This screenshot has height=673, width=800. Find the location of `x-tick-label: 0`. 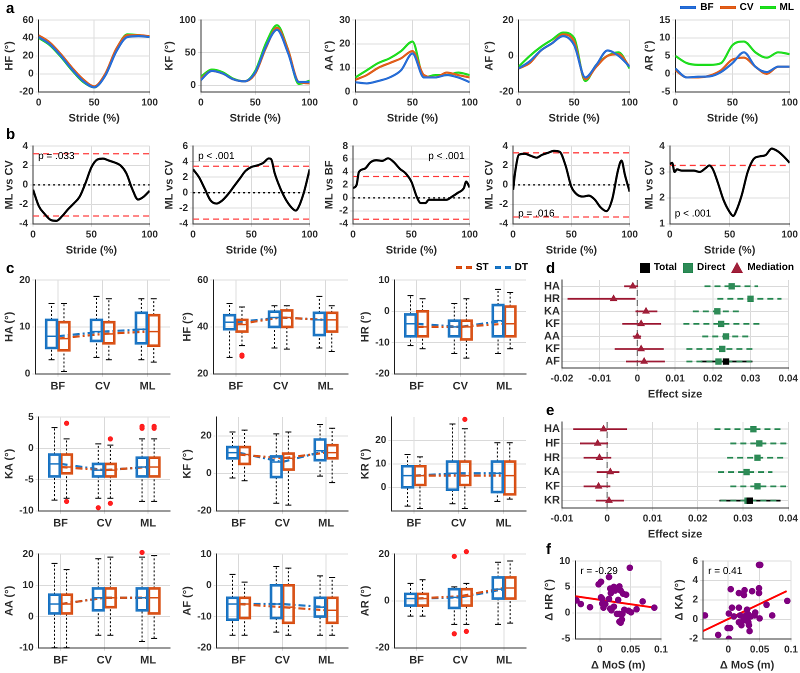

x-tick-label: 0 is located at coordinates (39, 103).